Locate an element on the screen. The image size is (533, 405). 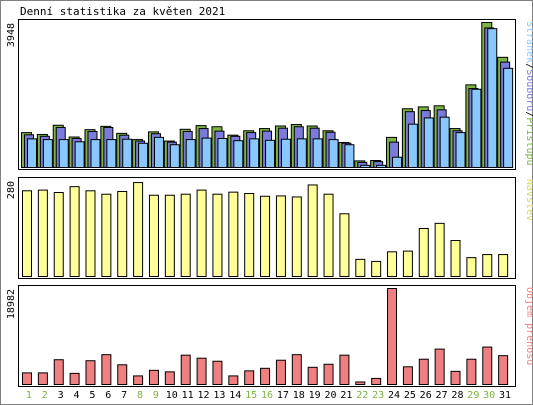
y-max-label: 18982 is located at coordinates (11, 304).